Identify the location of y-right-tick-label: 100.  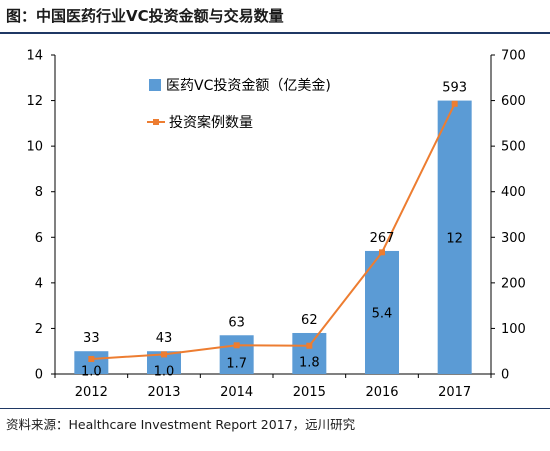
(513, 329).